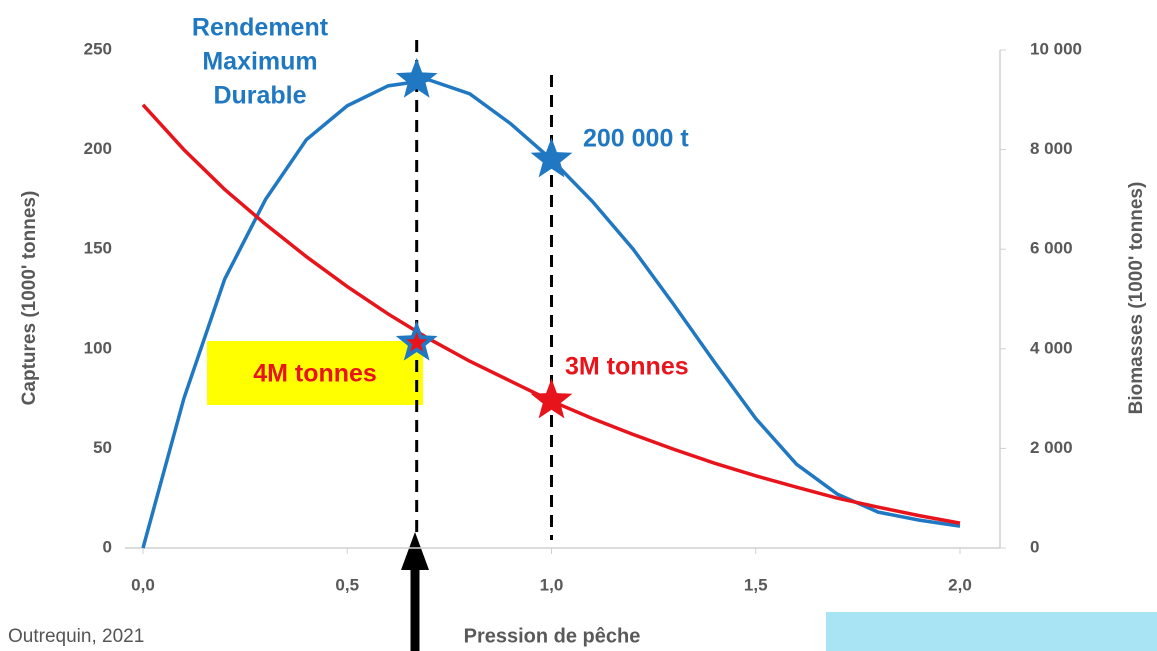  I want to click on y-tick-label: 200, so click(98, 148).